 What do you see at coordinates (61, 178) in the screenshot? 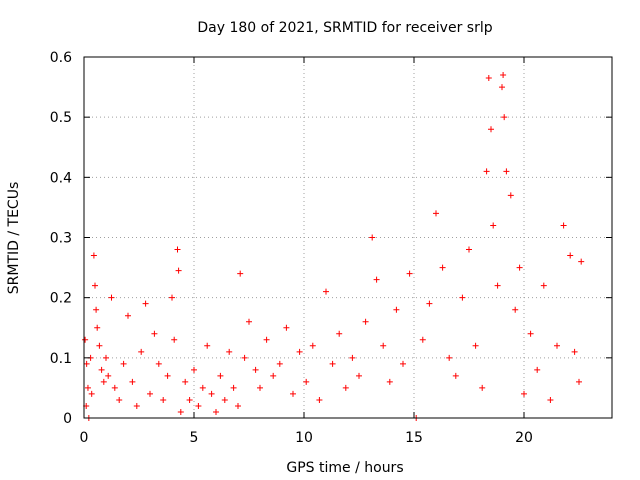
I see `y-tick-label: 0.4` at bounding box center [61, 178].